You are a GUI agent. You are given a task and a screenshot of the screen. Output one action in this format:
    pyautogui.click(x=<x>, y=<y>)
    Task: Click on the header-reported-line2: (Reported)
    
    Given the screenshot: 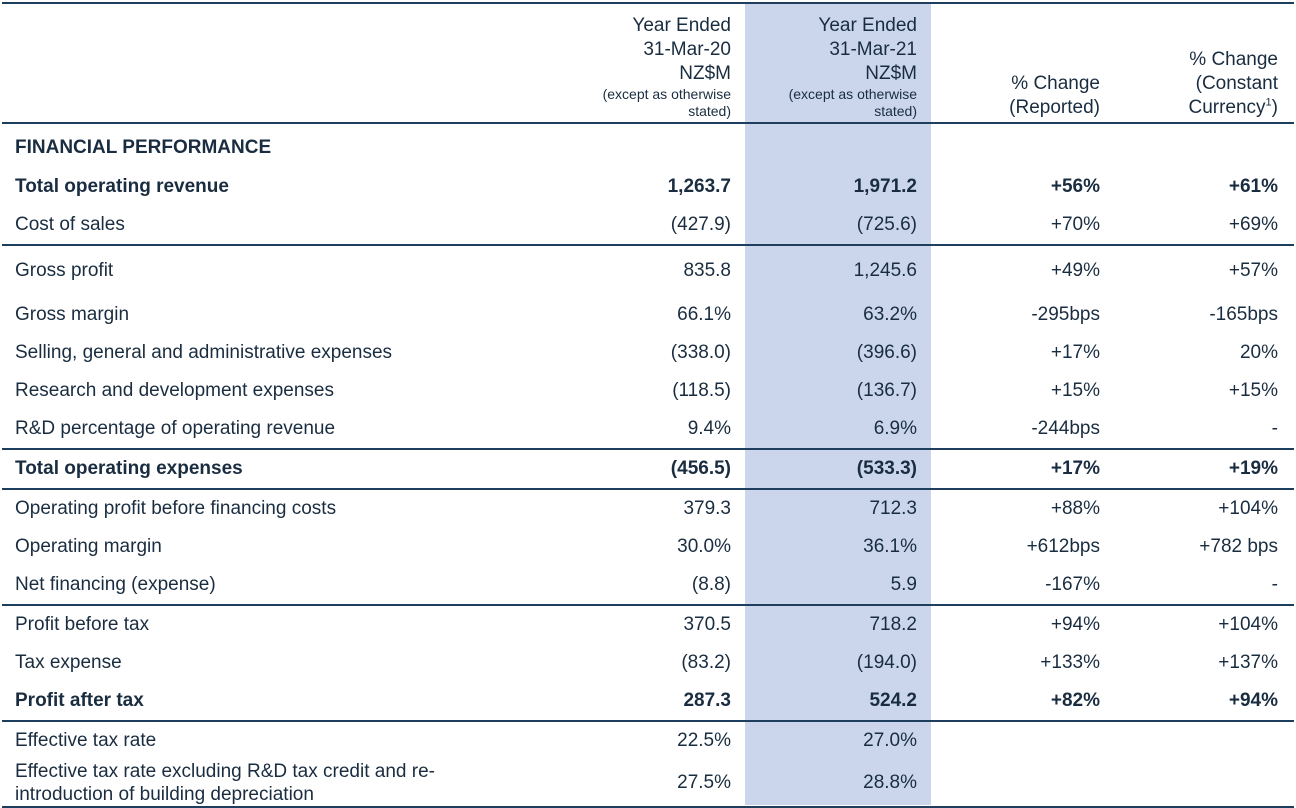 What is the action you would take?
    pyautogui.click(x=1054, y=107)
    